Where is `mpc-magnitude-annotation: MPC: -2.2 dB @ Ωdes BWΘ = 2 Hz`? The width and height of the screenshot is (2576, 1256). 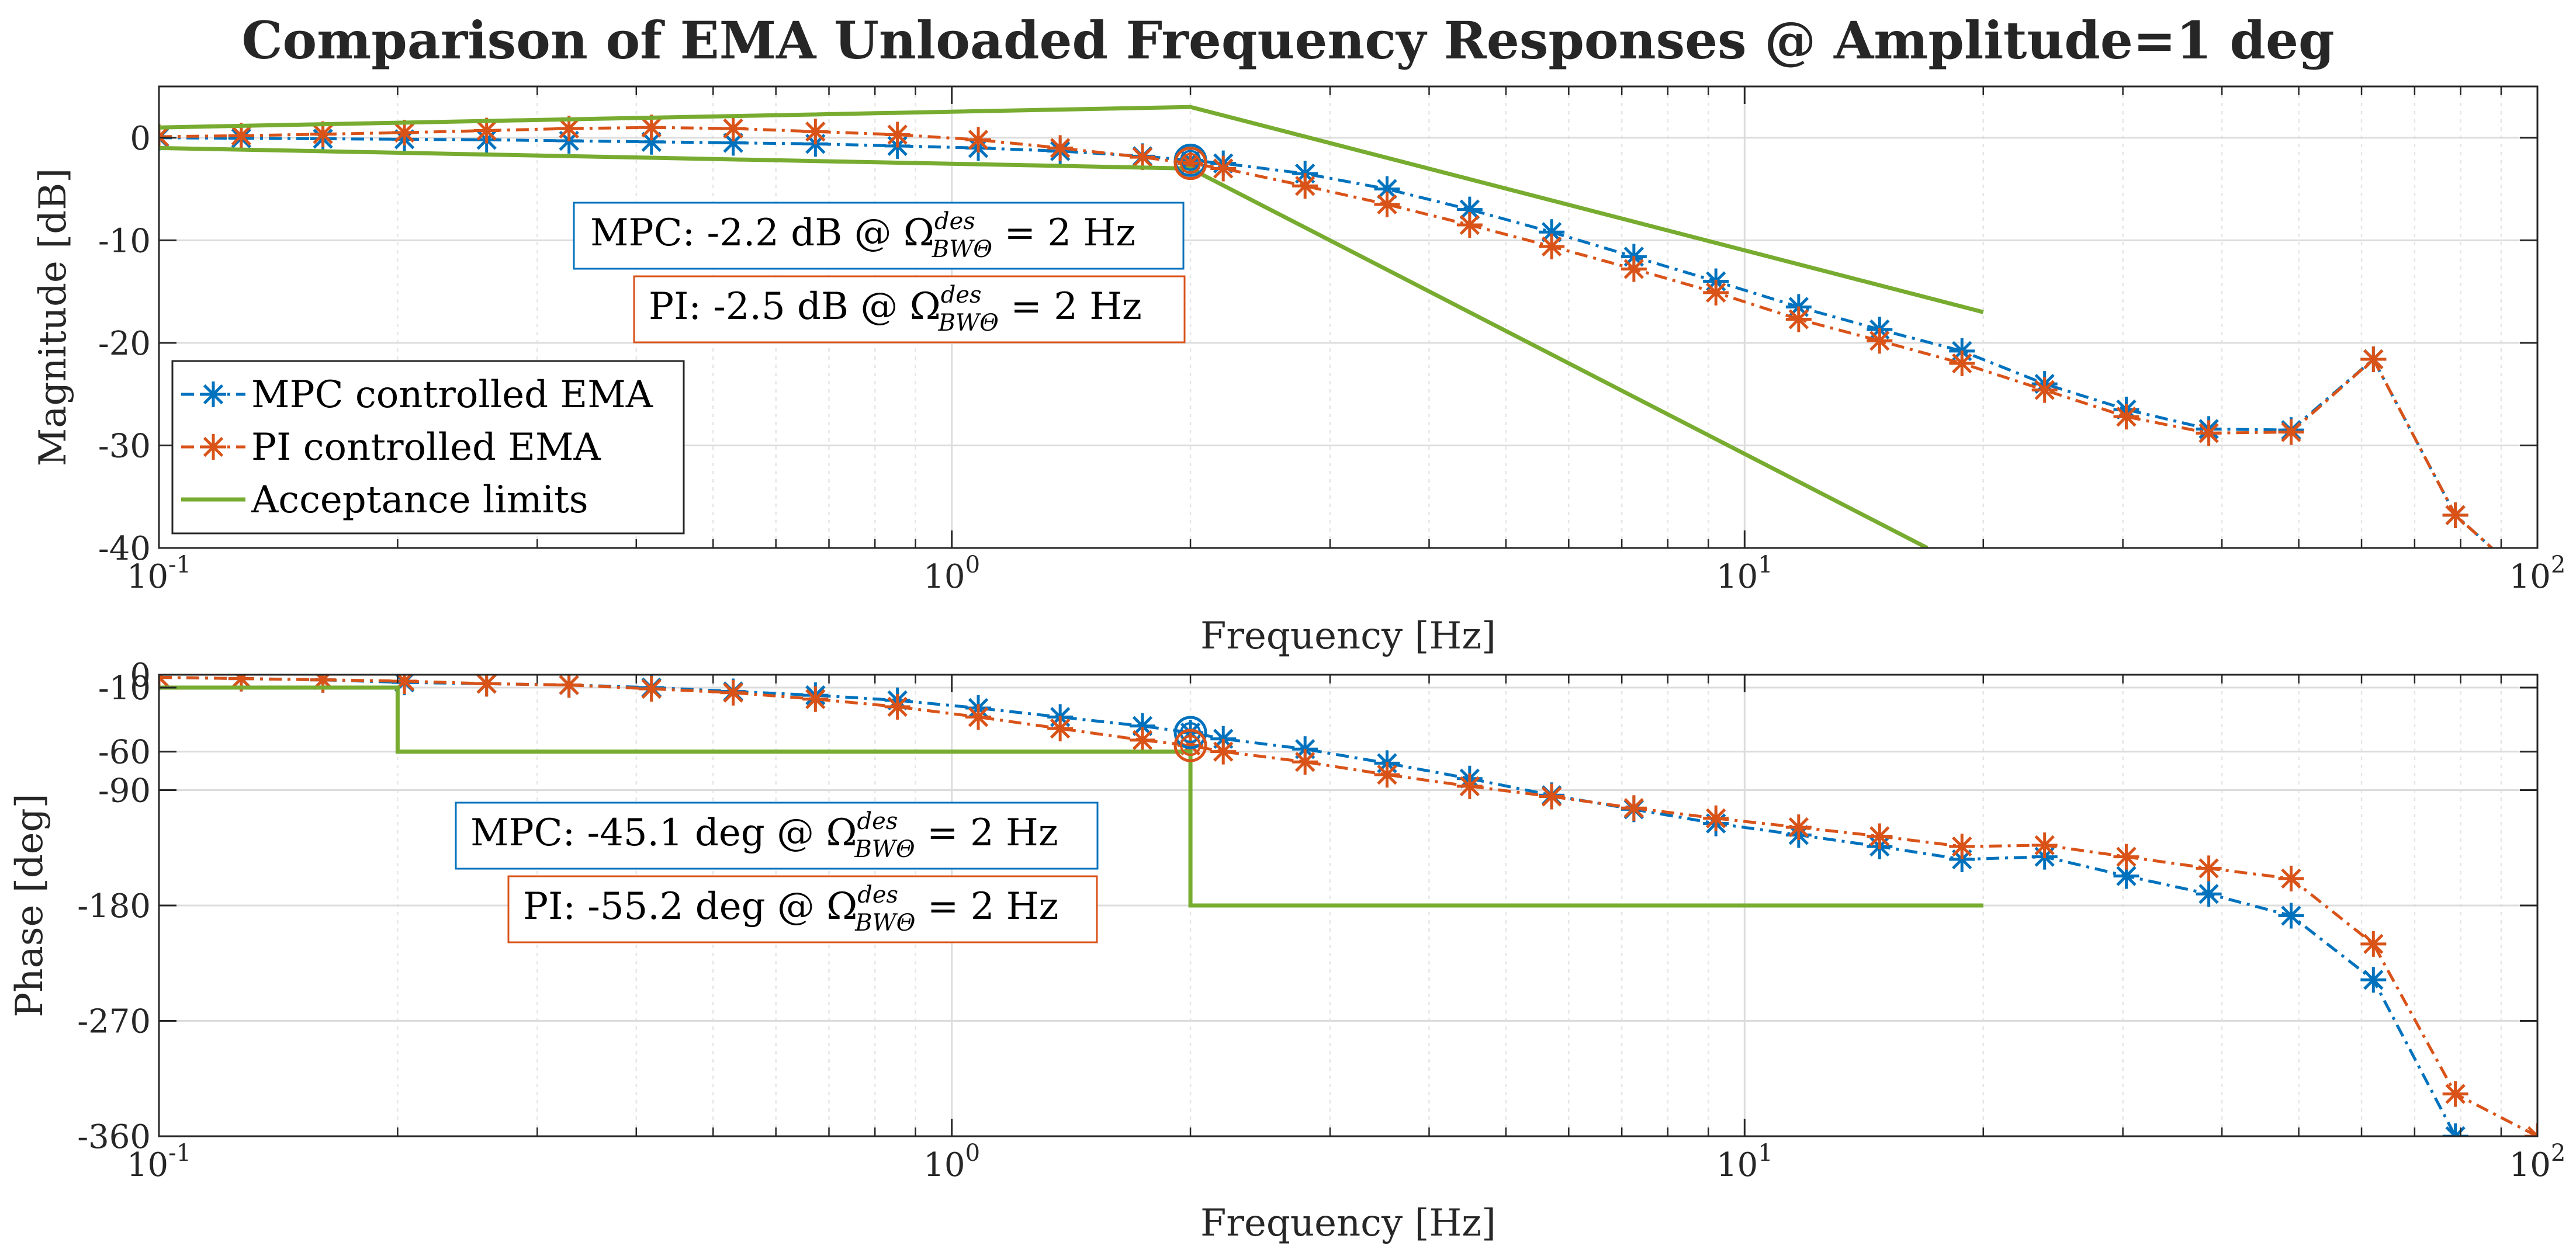
mpc-magnitude-annotation: MPC: -2.2 dB @ Ωdes BWΘ = 2 Hz is located at coordinates (879, 236).